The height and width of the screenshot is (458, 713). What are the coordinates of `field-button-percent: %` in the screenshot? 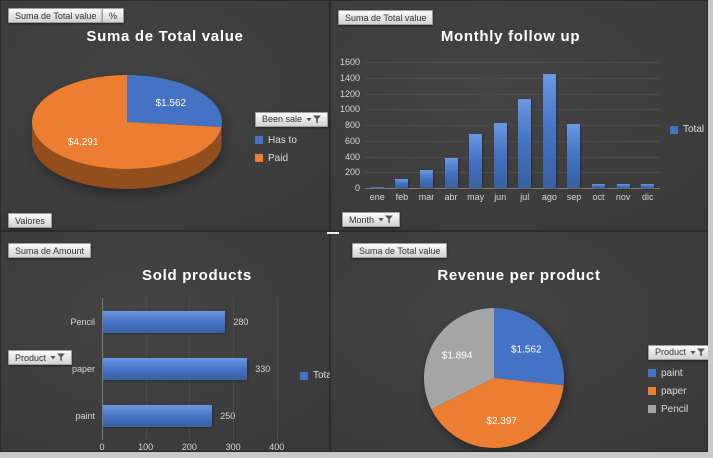 It's located at (113, 15).